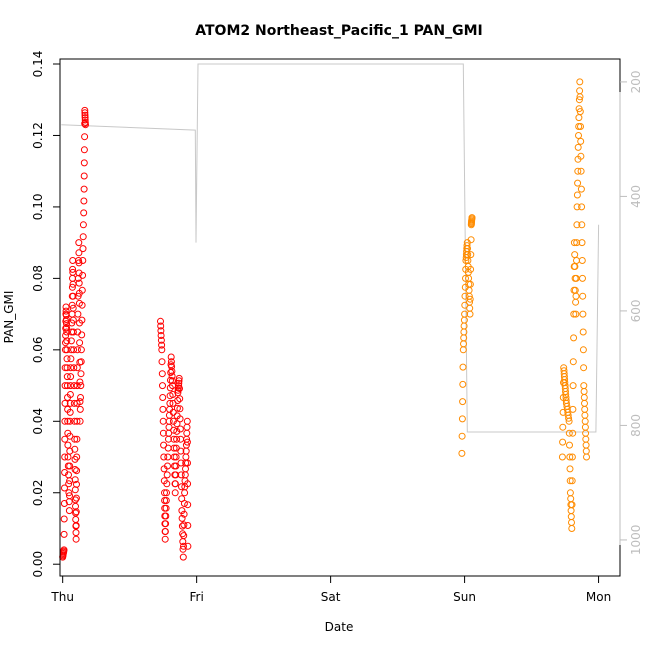  What do you see at coordinates (38, 135) in the screenshot?
I see `y-tick-label: 0.12` at bounding box center [38, 135].